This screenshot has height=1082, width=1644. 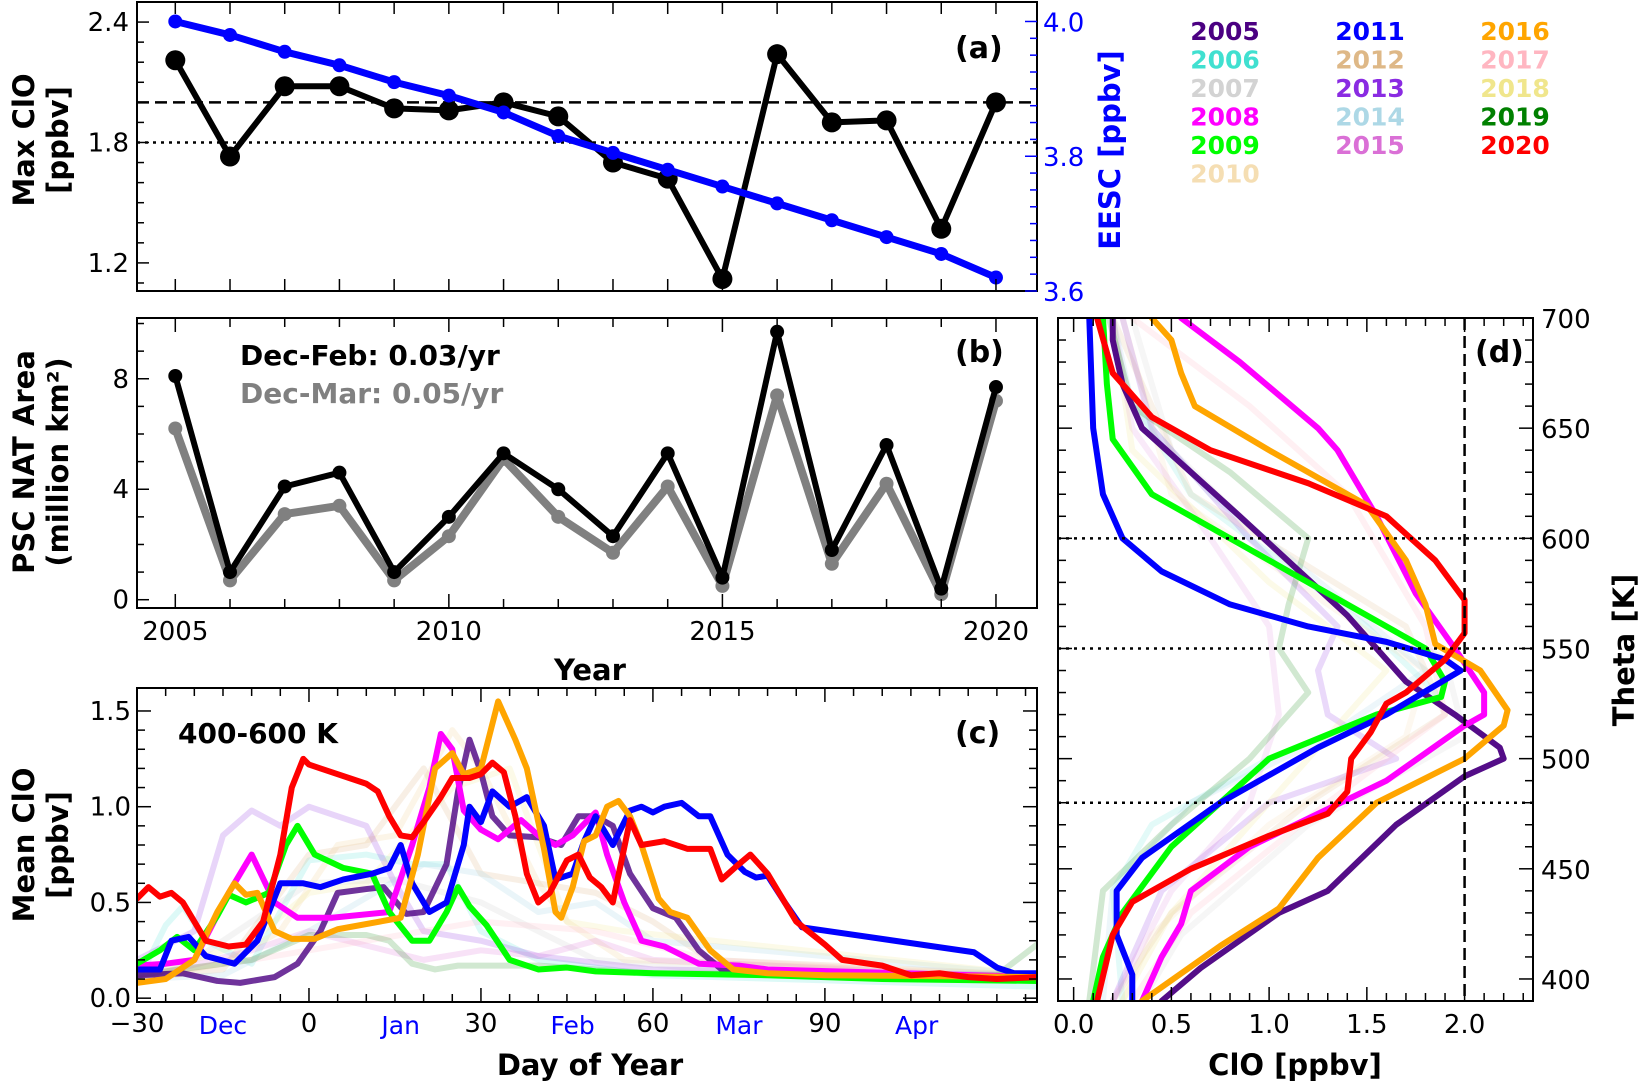 I want to click on series-line-2011, so click(x=1275, y=659).